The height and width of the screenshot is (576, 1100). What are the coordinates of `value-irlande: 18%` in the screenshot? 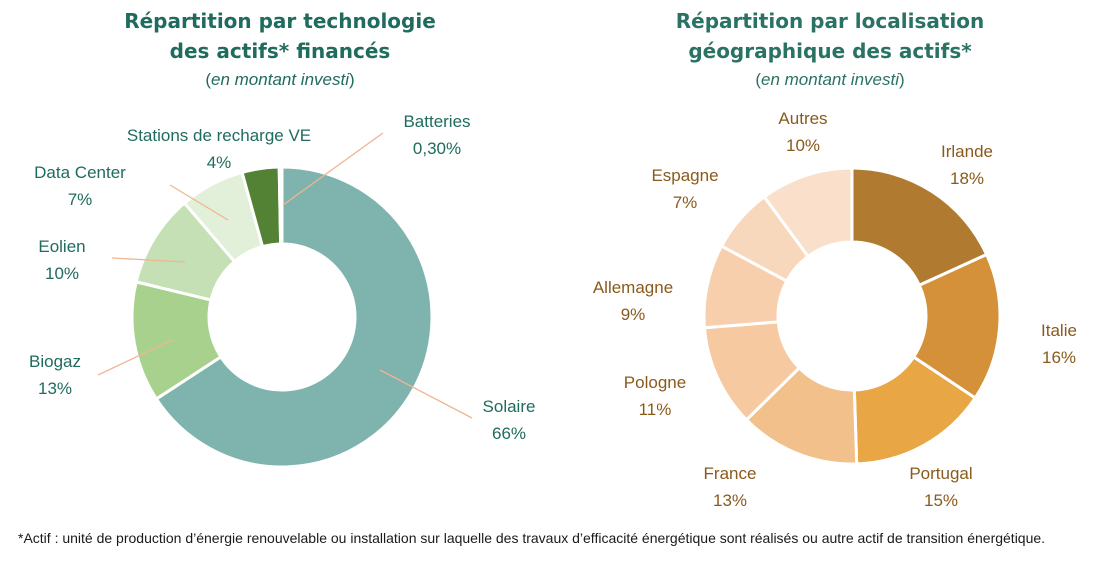 It's located at (967, 178).